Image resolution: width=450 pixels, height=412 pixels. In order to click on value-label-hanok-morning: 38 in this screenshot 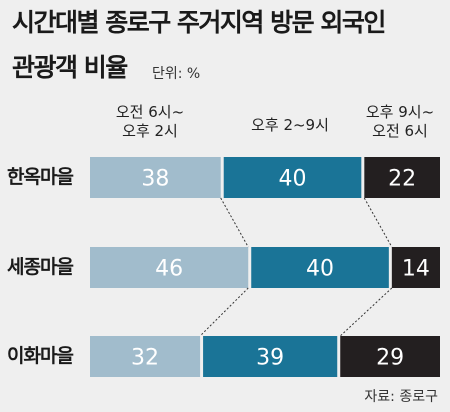, I will do `click(155, 179)`.